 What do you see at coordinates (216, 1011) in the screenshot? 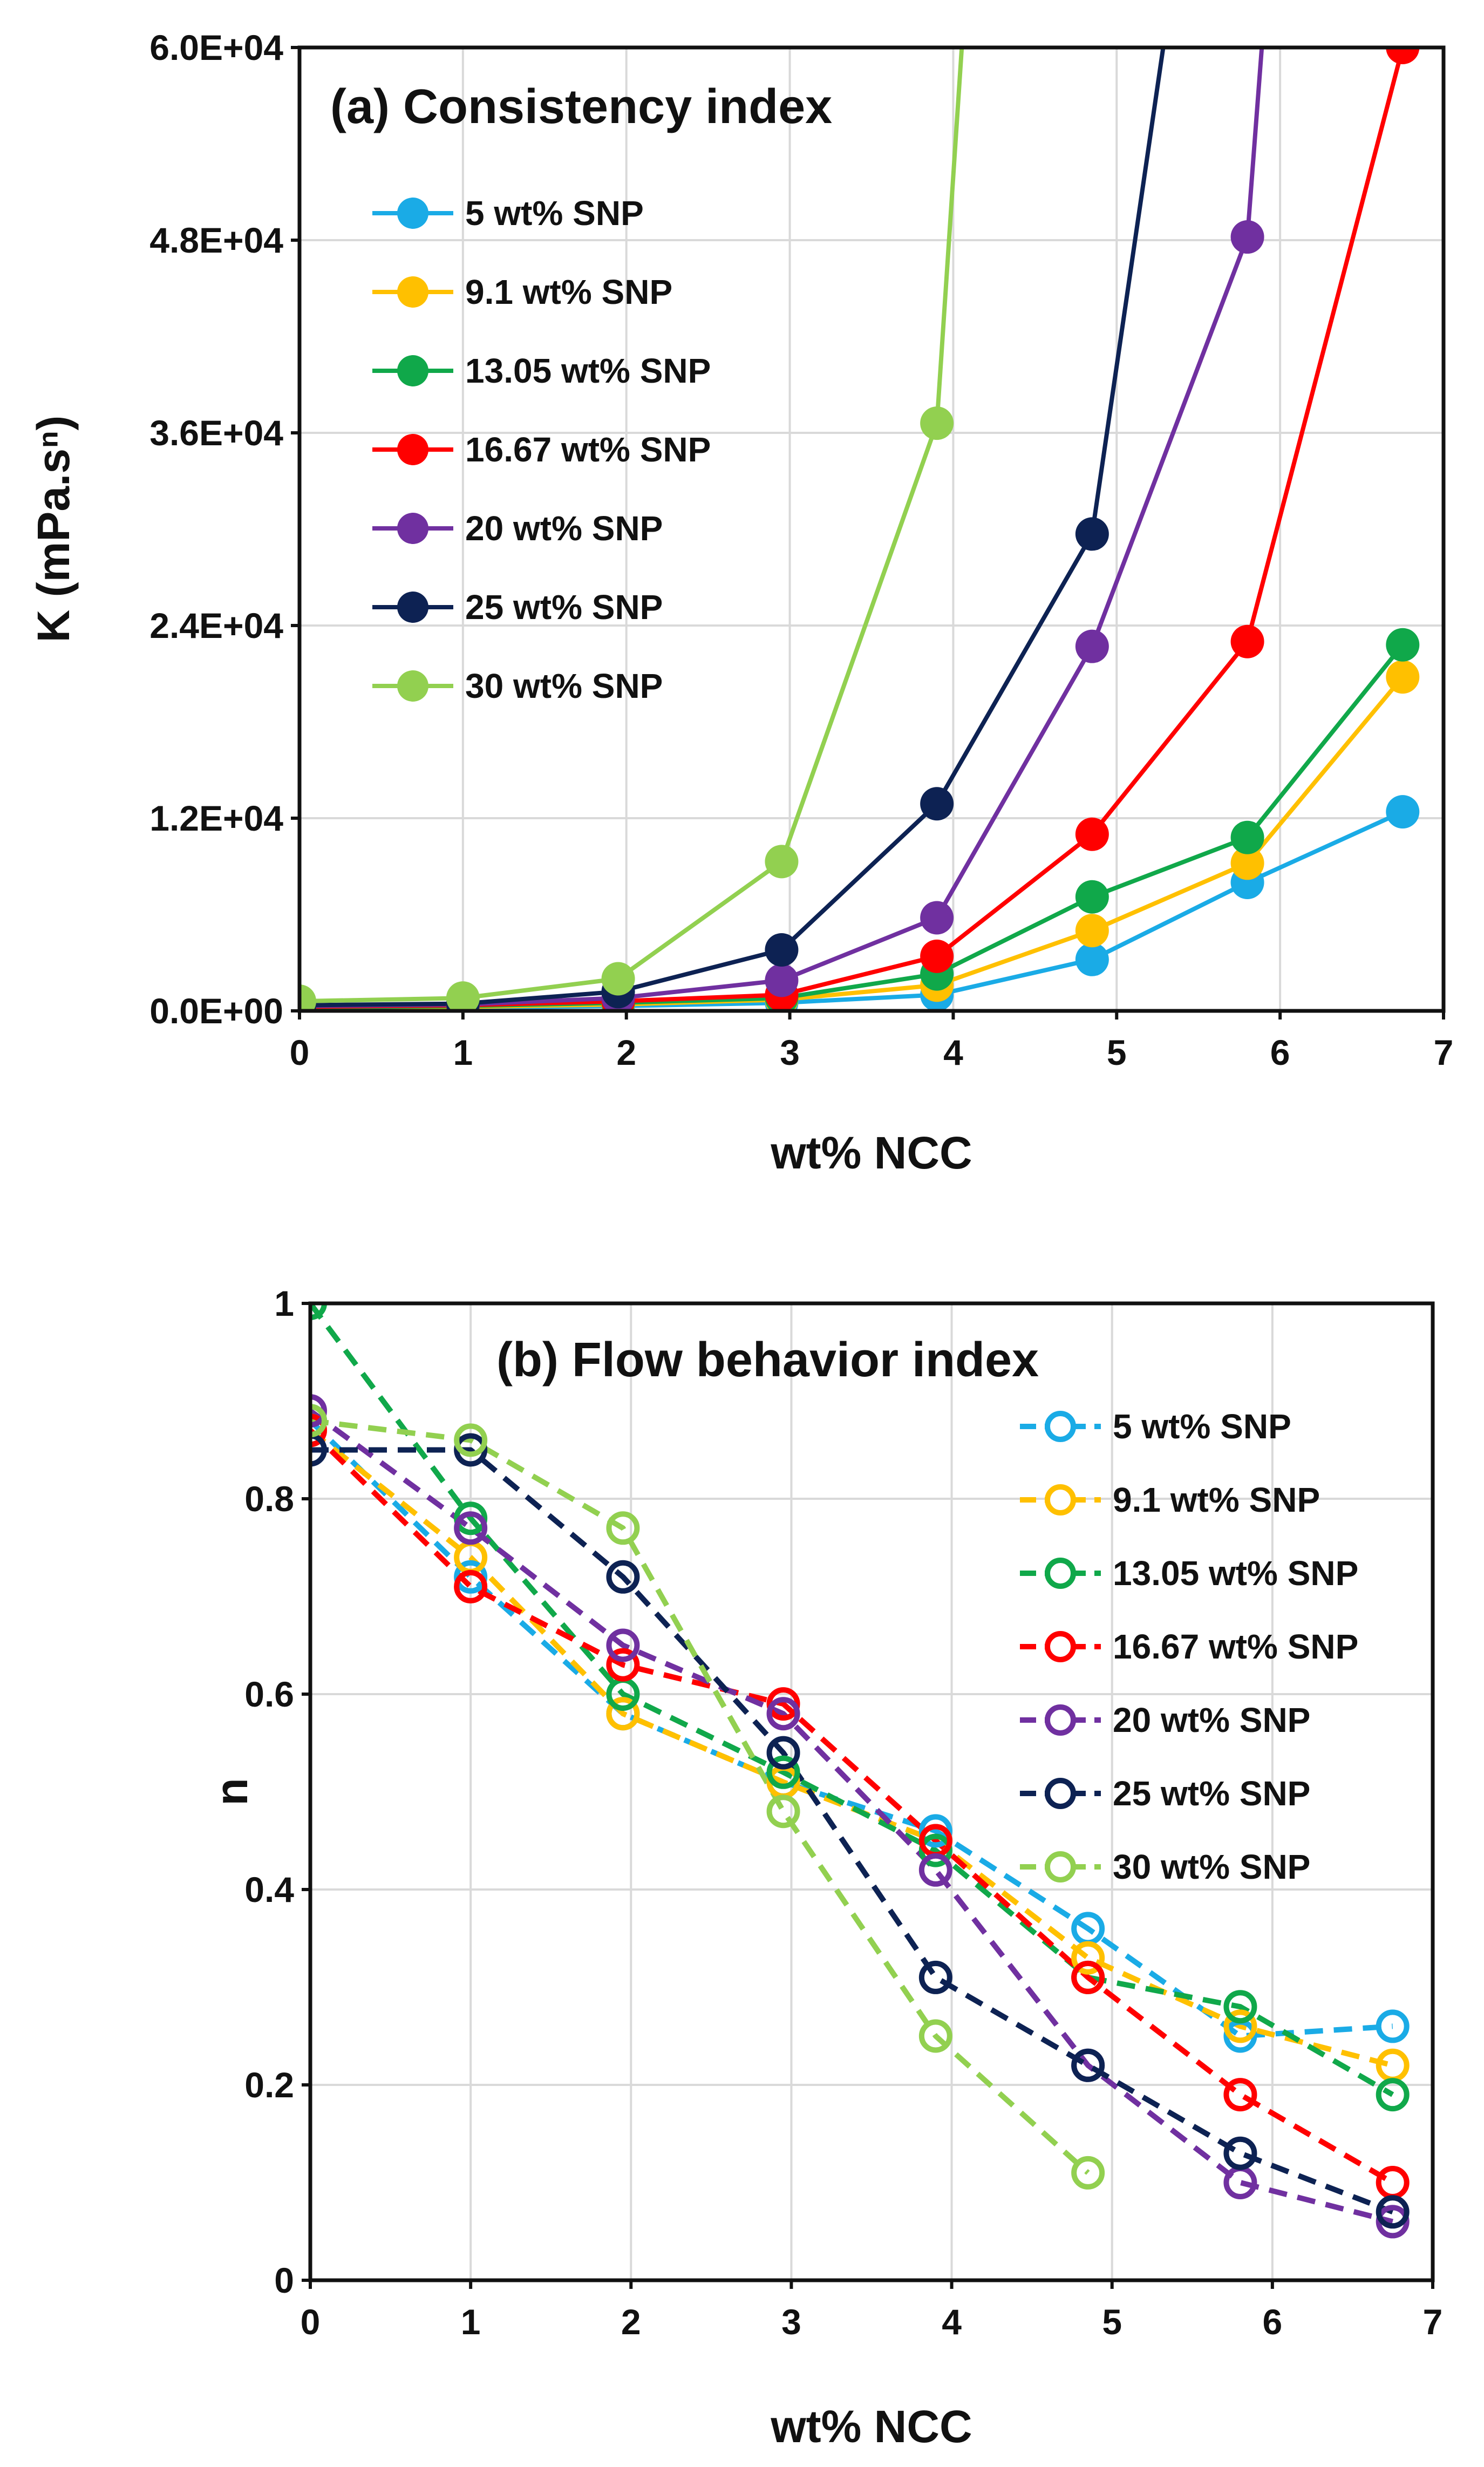
I see `y-tick-label: 0.0E+00` at bounding box center [216, 1011].